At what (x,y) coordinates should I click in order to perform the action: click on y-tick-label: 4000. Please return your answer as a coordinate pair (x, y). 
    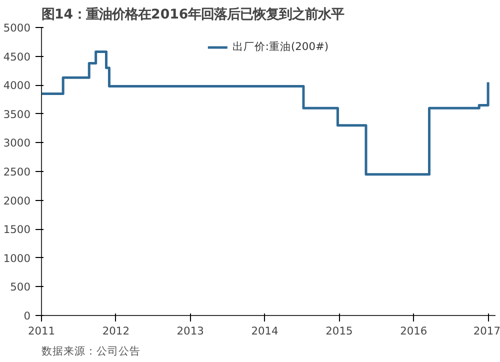
    Looking at the image, I should click on (17, 85).